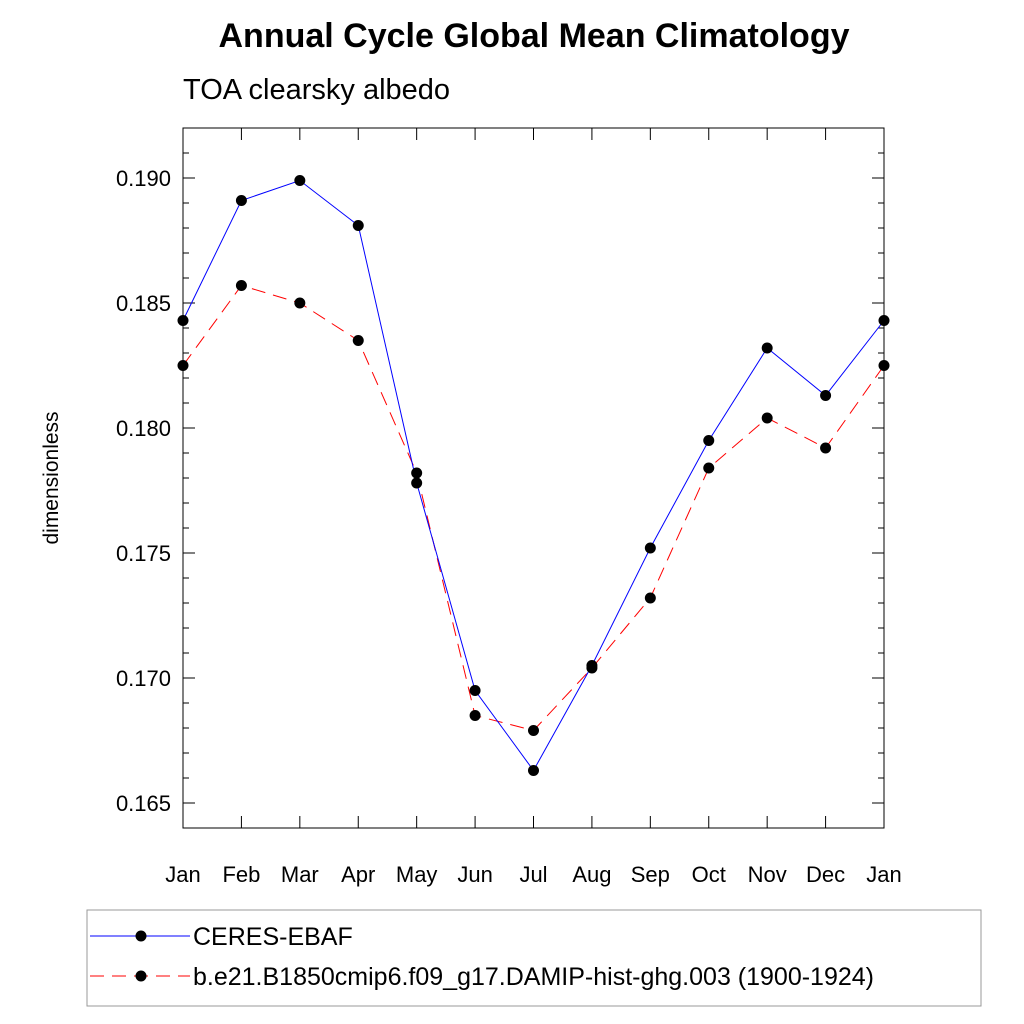  I want to click on y-tick-label: 0.165, so click(143, 803).